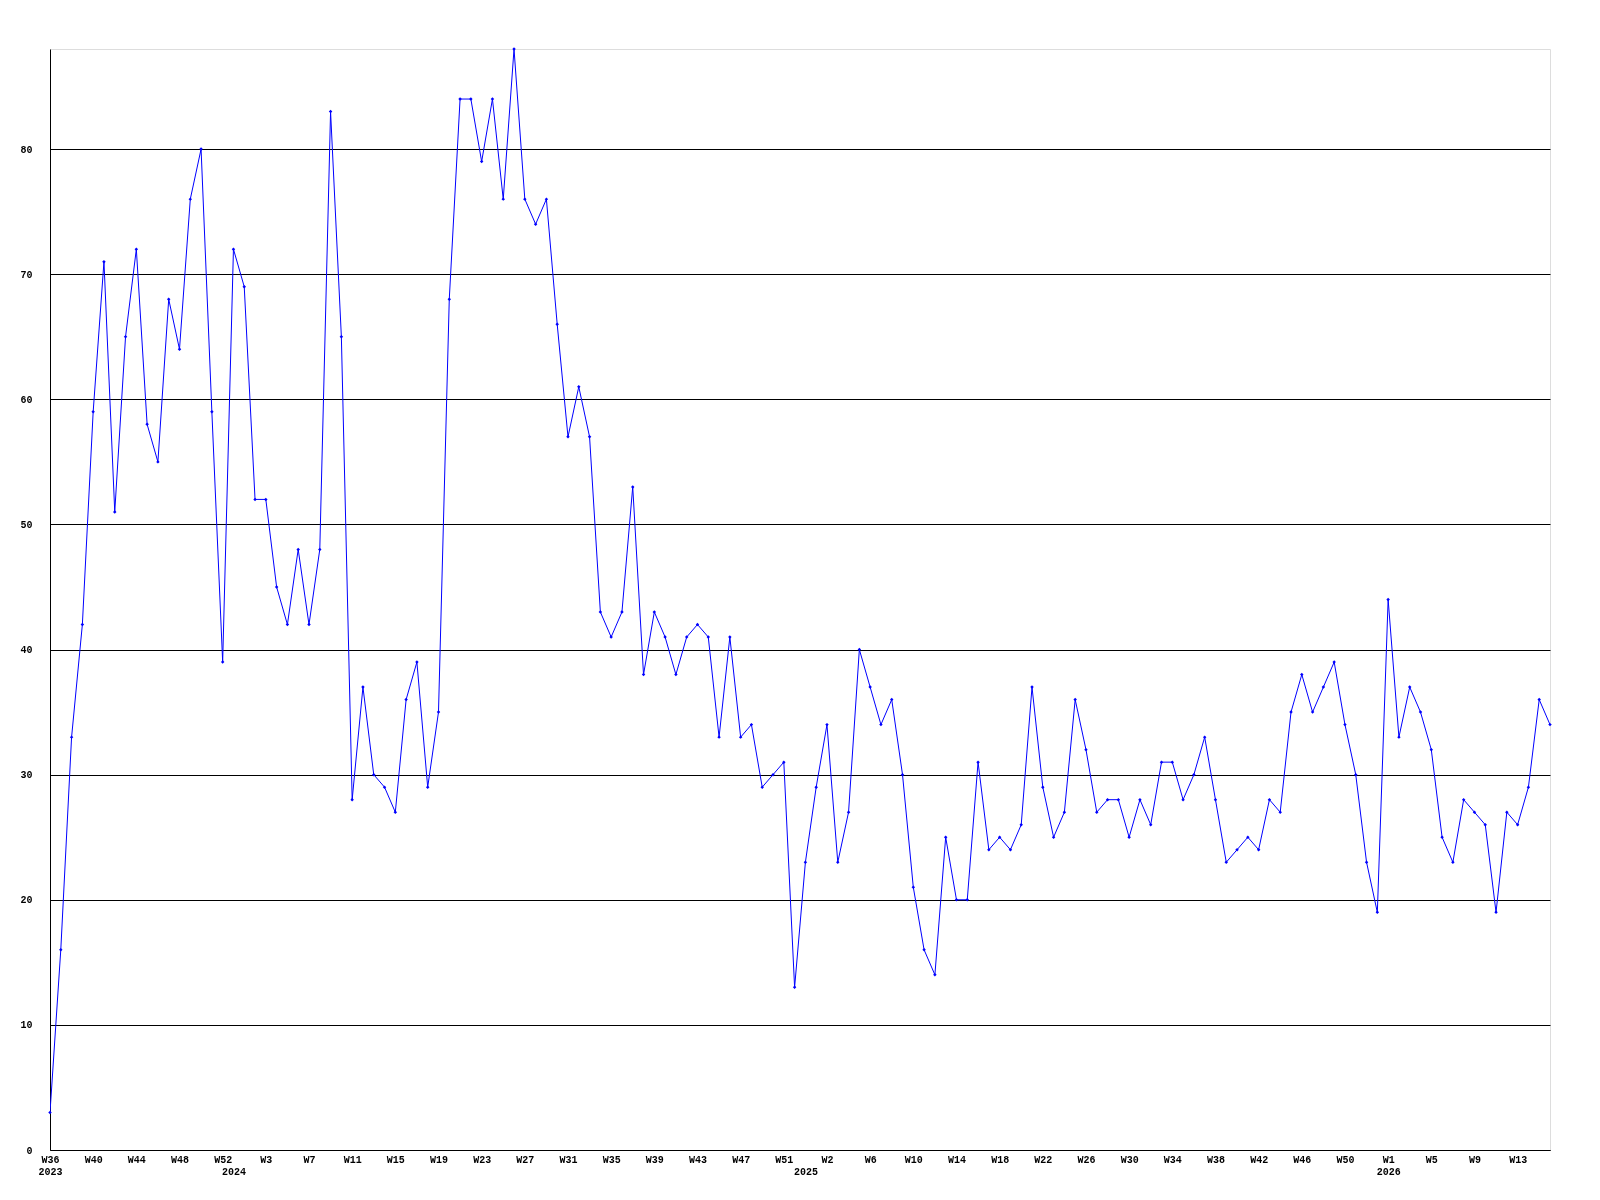 The width and height of the screenshot is (1600, 1200). Describe the element at coordinates (1259, 1160) in the screenshot. I see `x-tick-label: W42` at that location.